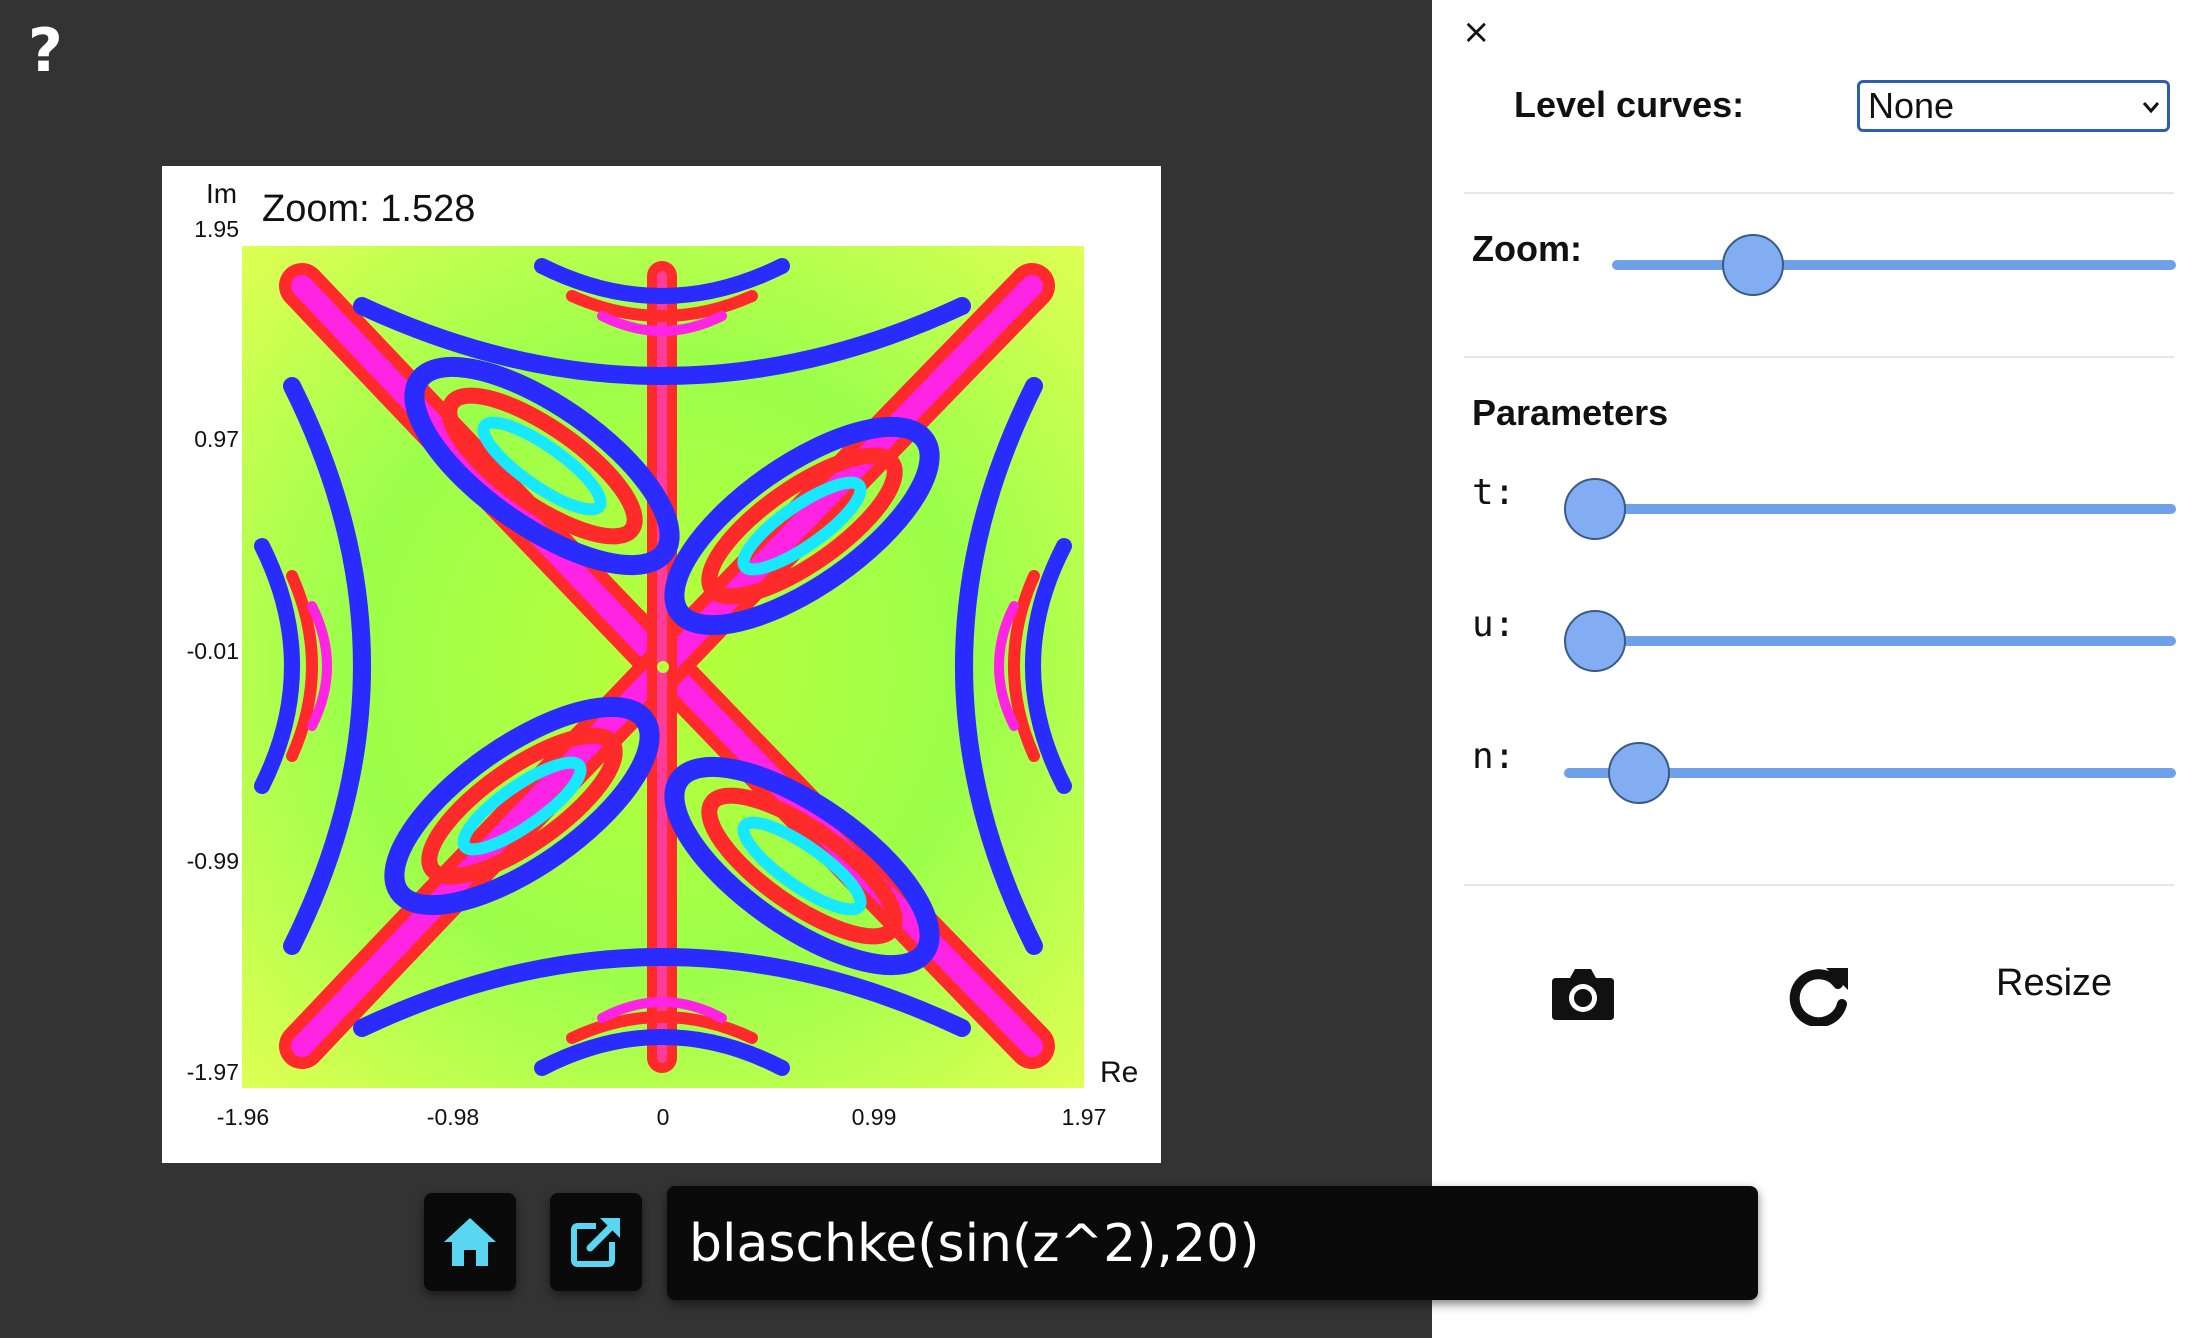 The image size is (2202, 1338). Describe the element at coordinates (1119, 1072) in the screenshot. I see `axis-re-label: Re` at that location.